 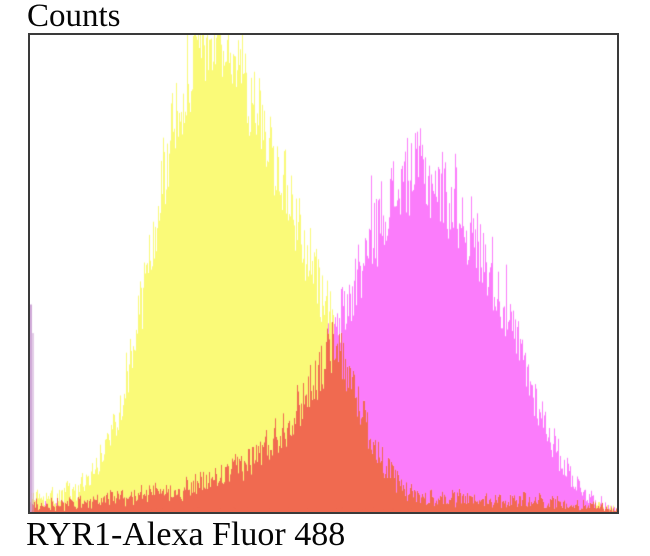 I want to click on y-axis-title: Counts, so click(x=74, y=17).